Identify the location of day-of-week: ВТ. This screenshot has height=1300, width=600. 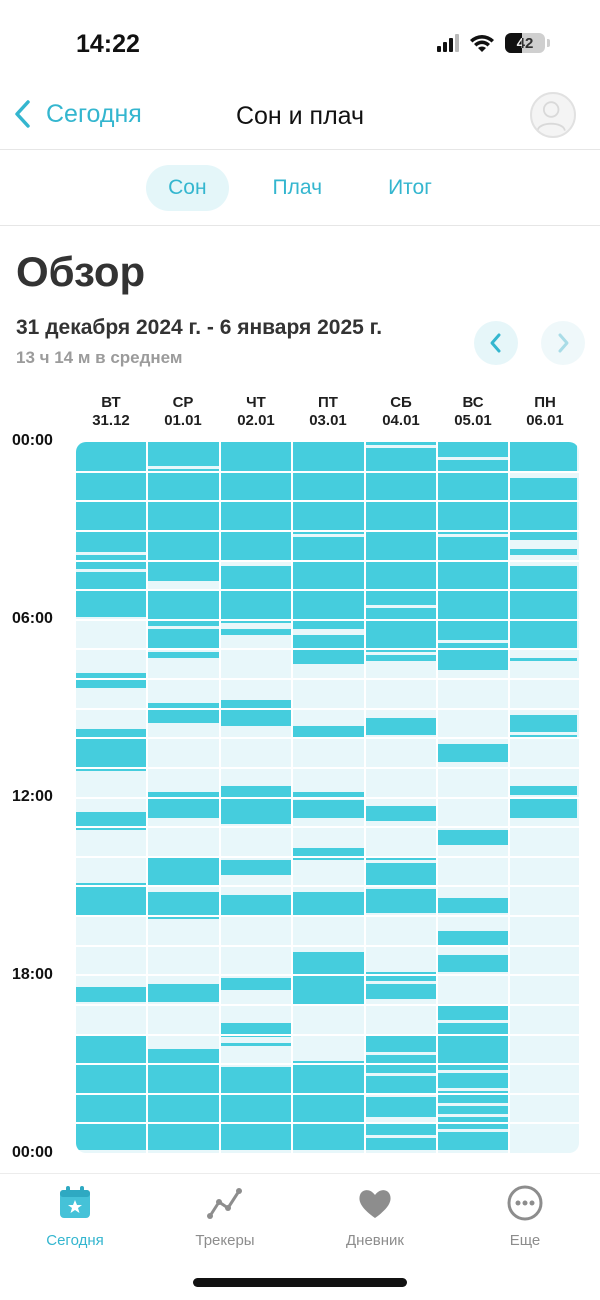
(111, 402).